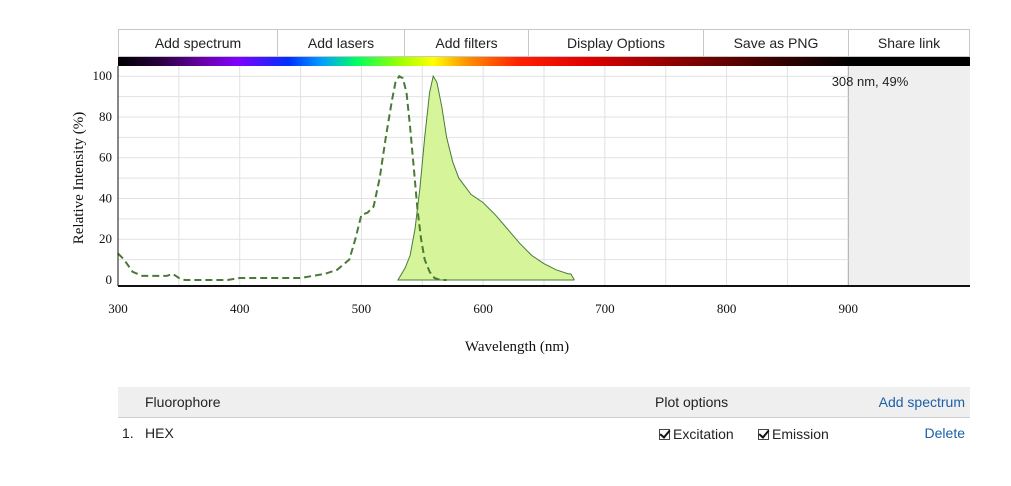  Describe the element at coordinates (544, 402) in the screenshot. I see `table-header: Fluorophore Plot options Add spectrum` at that location.